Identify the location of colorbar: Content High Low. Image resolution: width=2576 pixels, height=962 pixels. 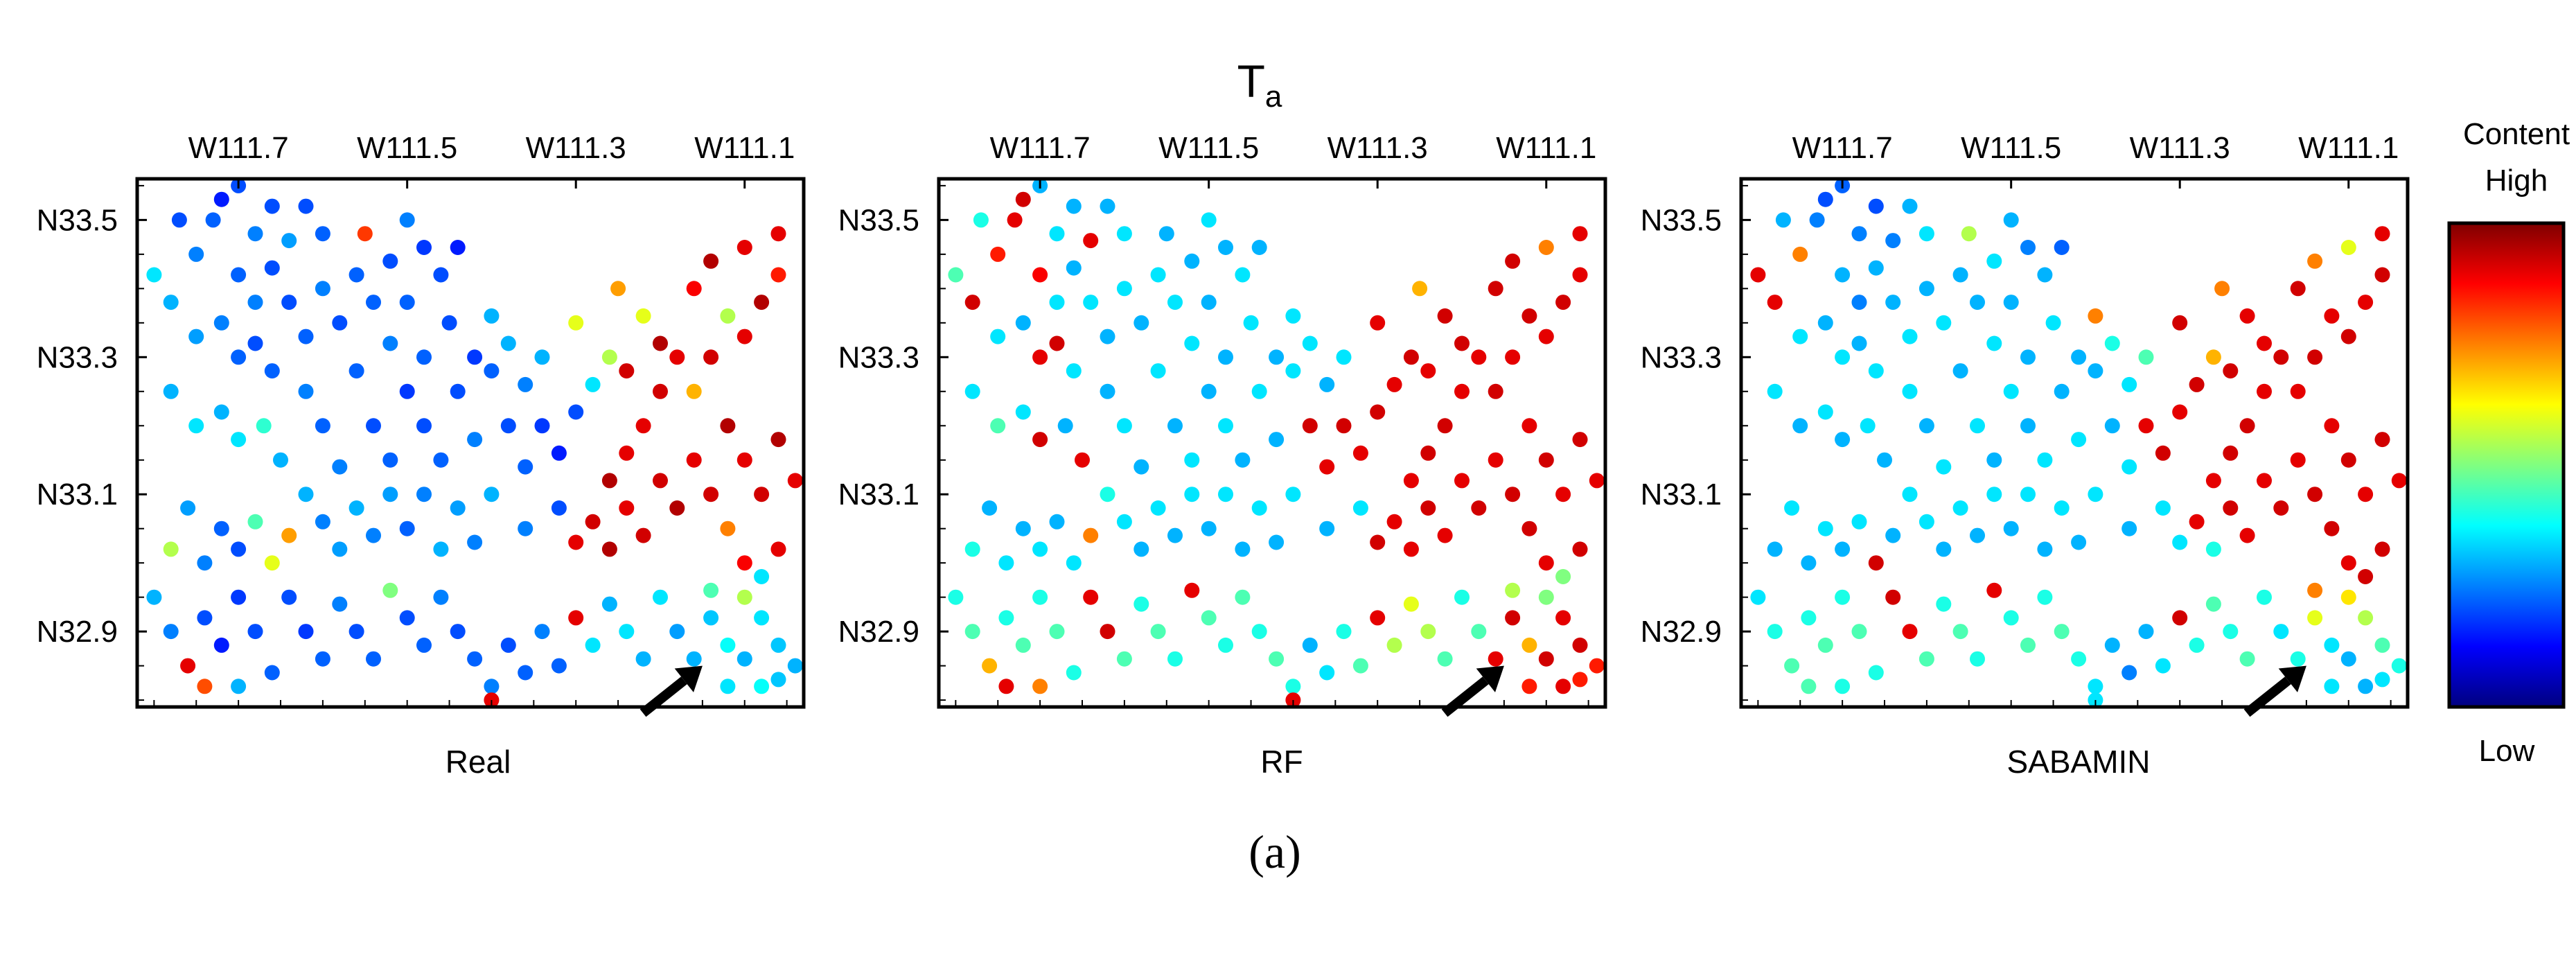
(2508, 442).